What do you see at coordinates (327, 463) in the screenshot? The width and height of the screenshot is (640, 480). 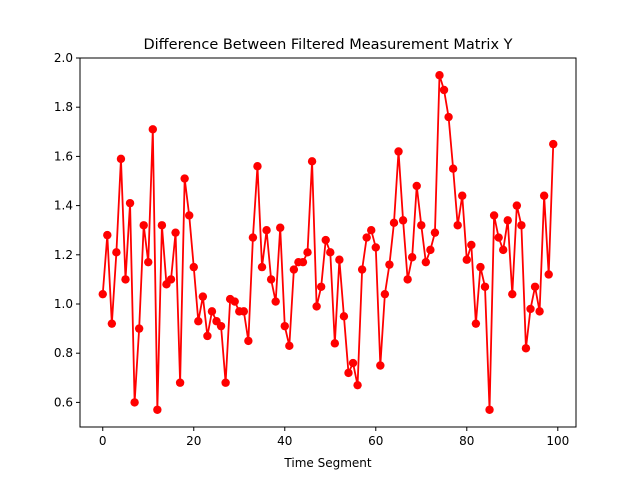 I see `x-axis-label: Time Segment` at bounding box center [327, 463].